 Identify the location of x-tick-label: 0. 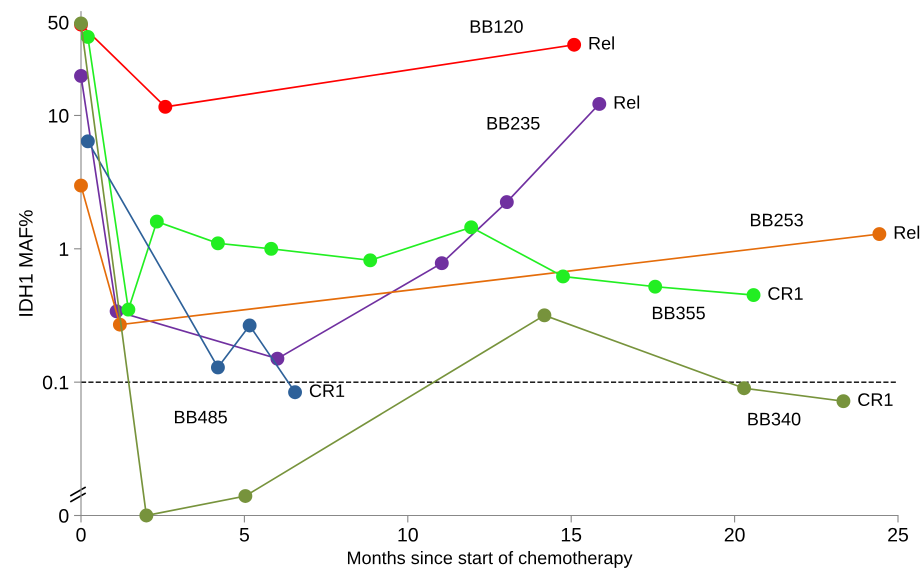
(81, 535).